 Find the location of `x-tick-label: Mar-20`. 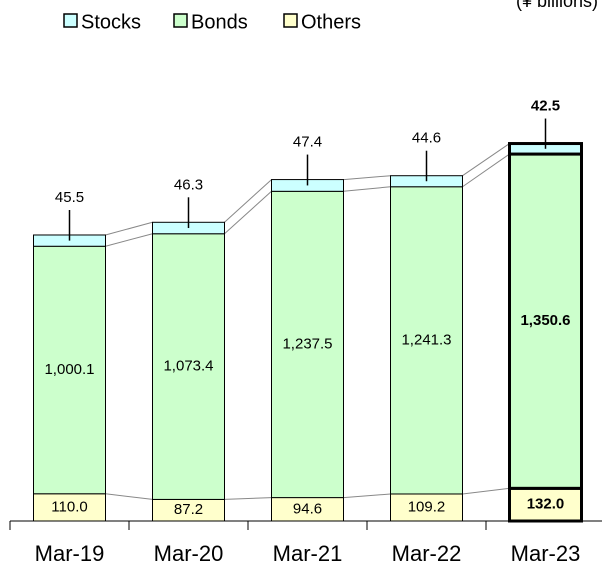

x-tick-label: Mar-20 is located at coordinates (189, 553).